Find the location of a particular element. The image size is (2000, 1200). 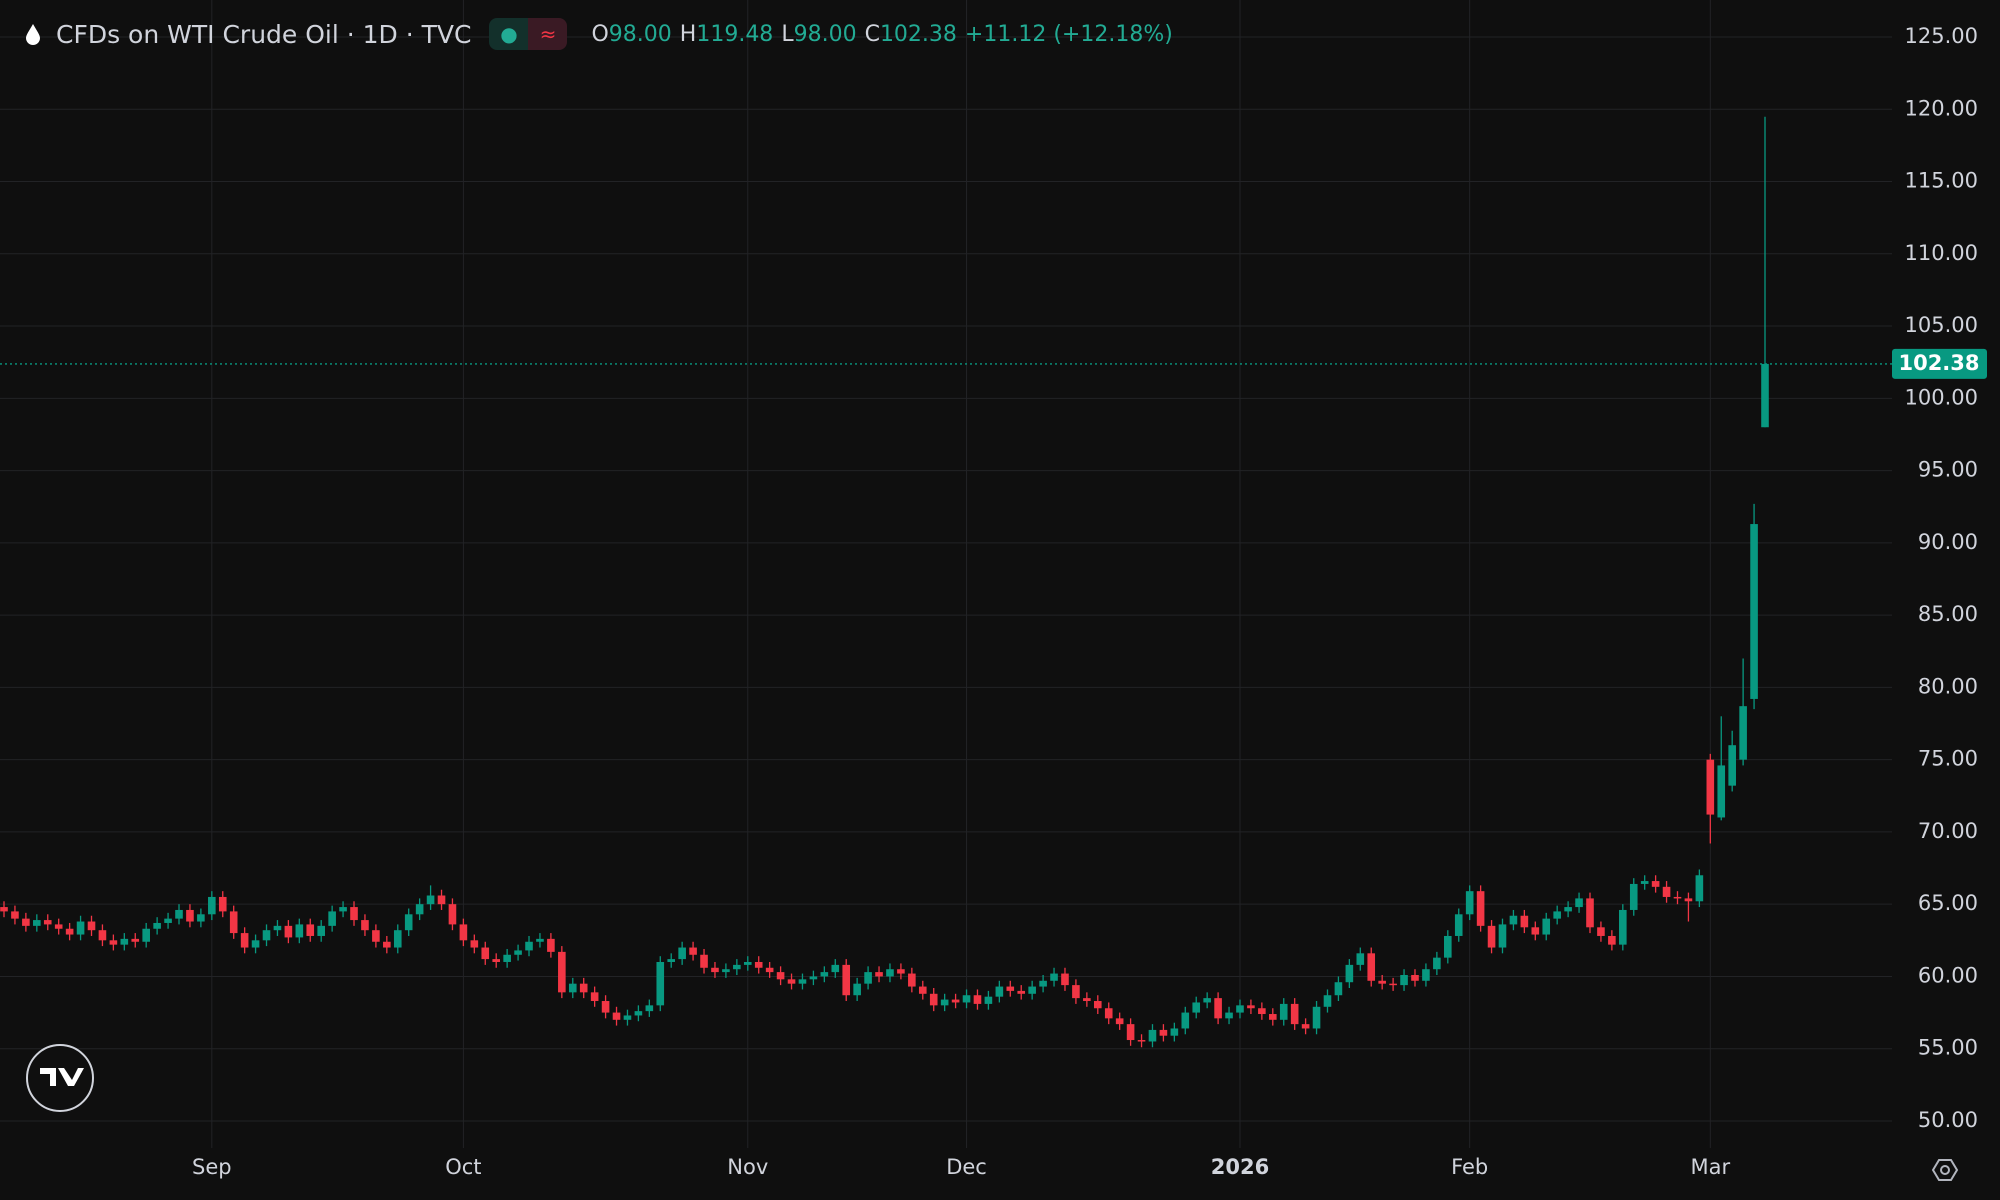

x-tick-label: Nov is located at coordinates (747, 1167).